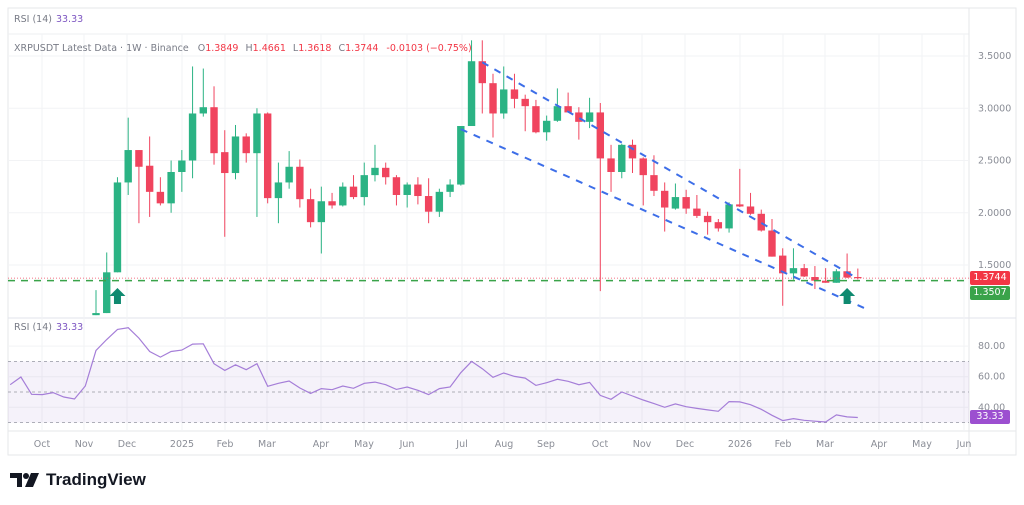 Image resolution: width=1024 pixels, height=505 pixels. I want to click on rsi-tick-label: 40.00, so click(991, 407).